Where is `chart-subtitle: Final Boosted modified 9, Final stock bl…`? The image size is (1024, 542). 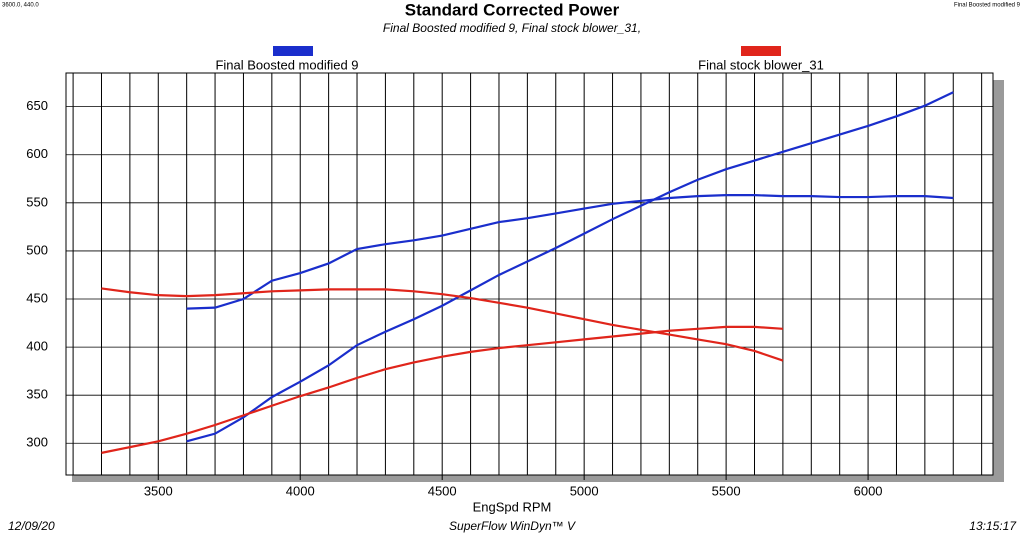
chart-subtitle: Final Boosted modified 9, Final stock bl… is located at coordinates (512, 28).